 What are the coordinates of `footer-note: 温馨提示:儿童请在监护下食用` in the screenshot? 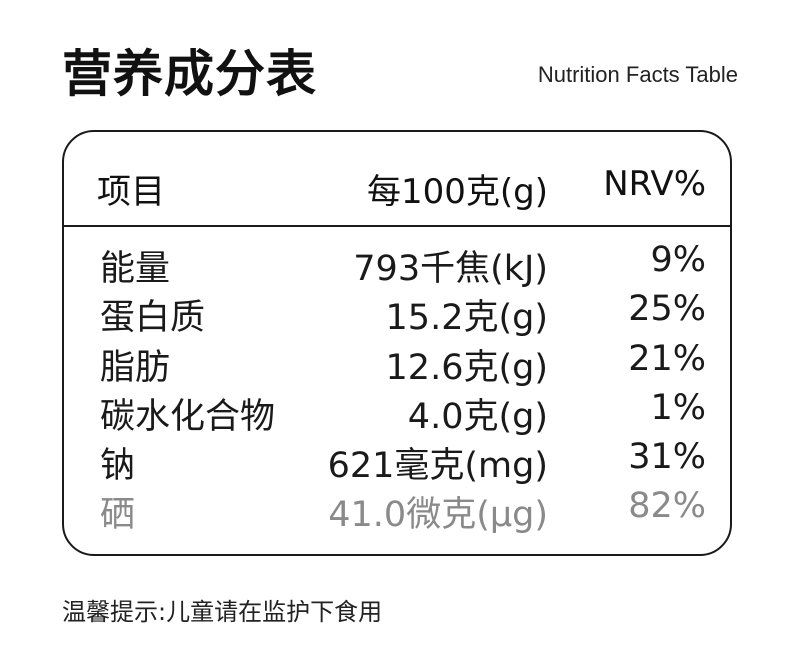 It's located at (222, 612).